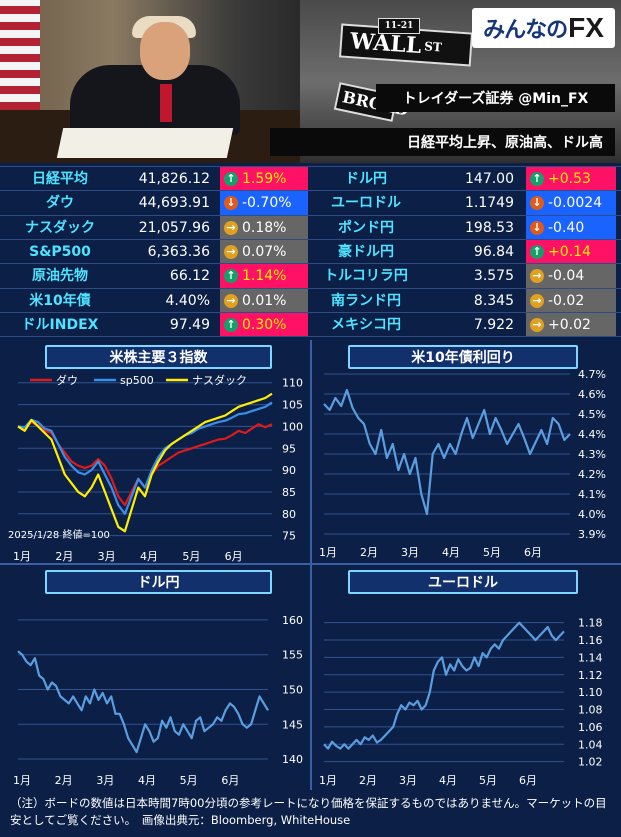  What do you see at coordinates (264, 227) in the screenshot?
I see `change-cell: → 0.18%` at bounding box center [264, 227].